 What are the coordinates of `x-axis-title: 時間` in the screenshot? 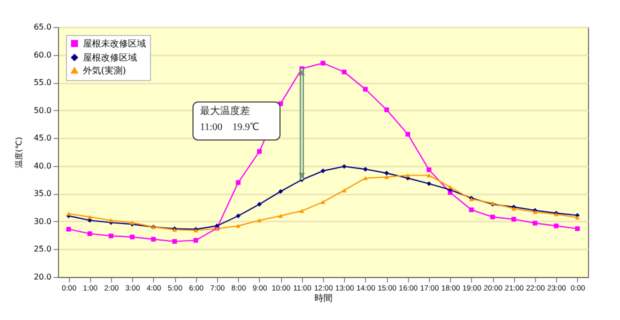 It's located at (323, 298).